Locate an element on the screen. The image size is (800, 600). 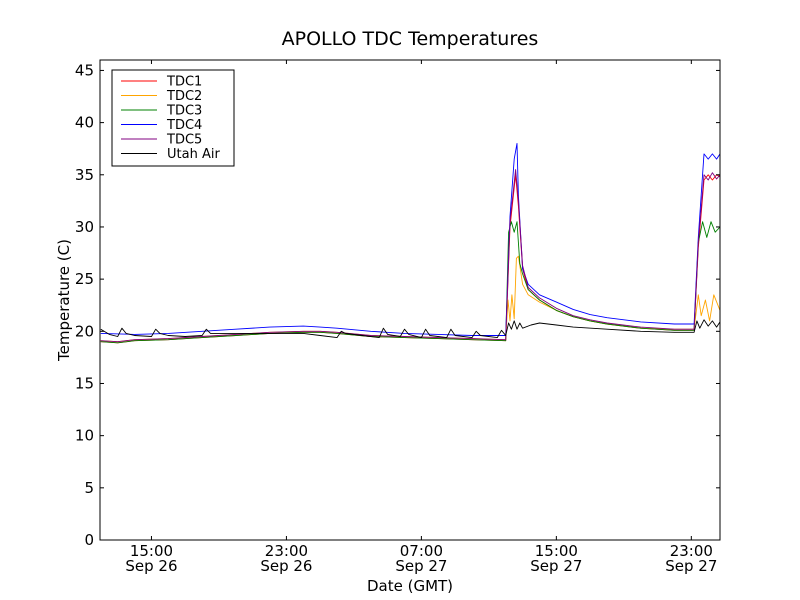
legend-label: TDC5 is located at coordinates (184, 140).